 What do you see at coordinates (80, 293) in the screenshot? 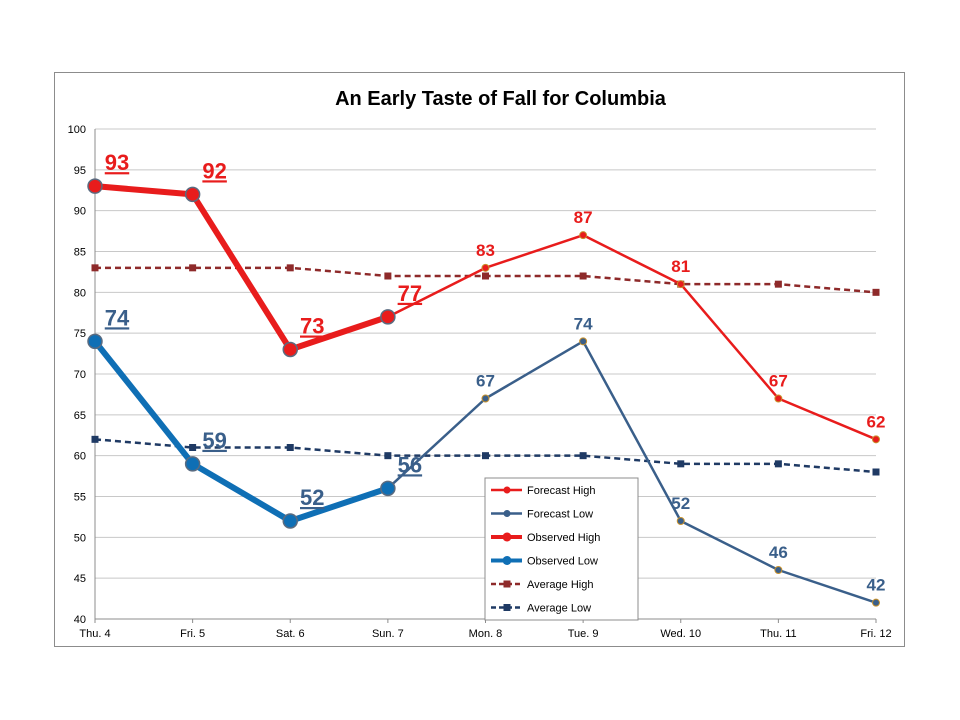
I see `y-tick-label: 80` at bounding box center [80, 293].